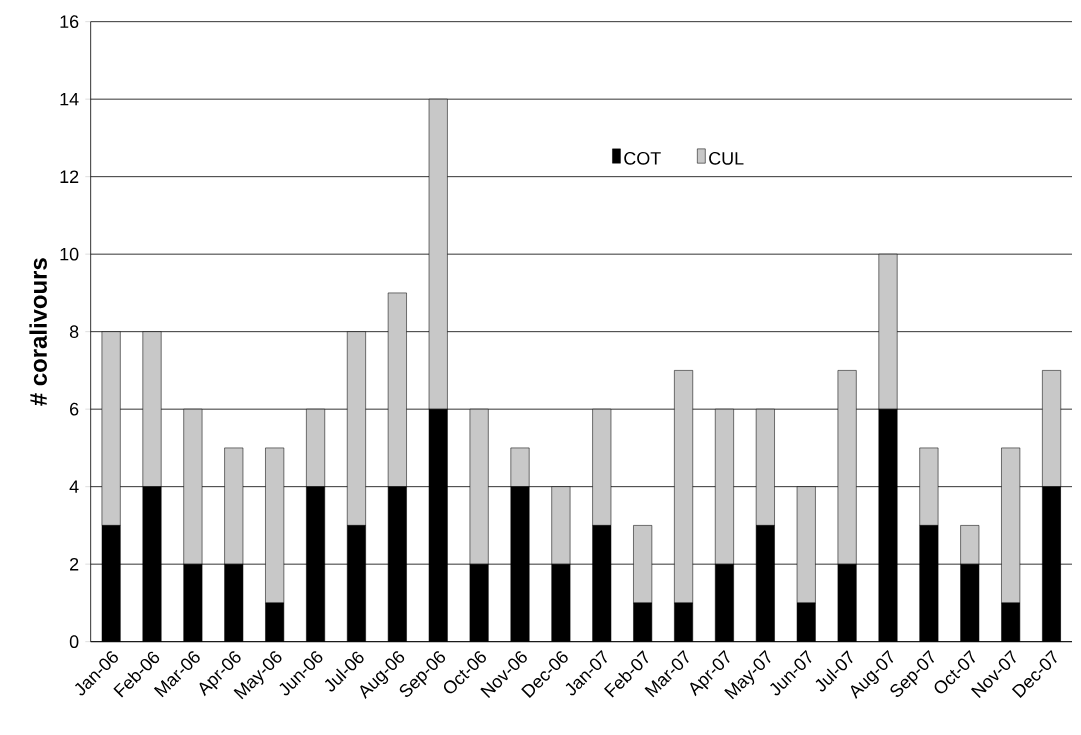 The height and width of the screenshot is (735, 1081). I want to click on y-tick-label: 12, so click(69, 176).